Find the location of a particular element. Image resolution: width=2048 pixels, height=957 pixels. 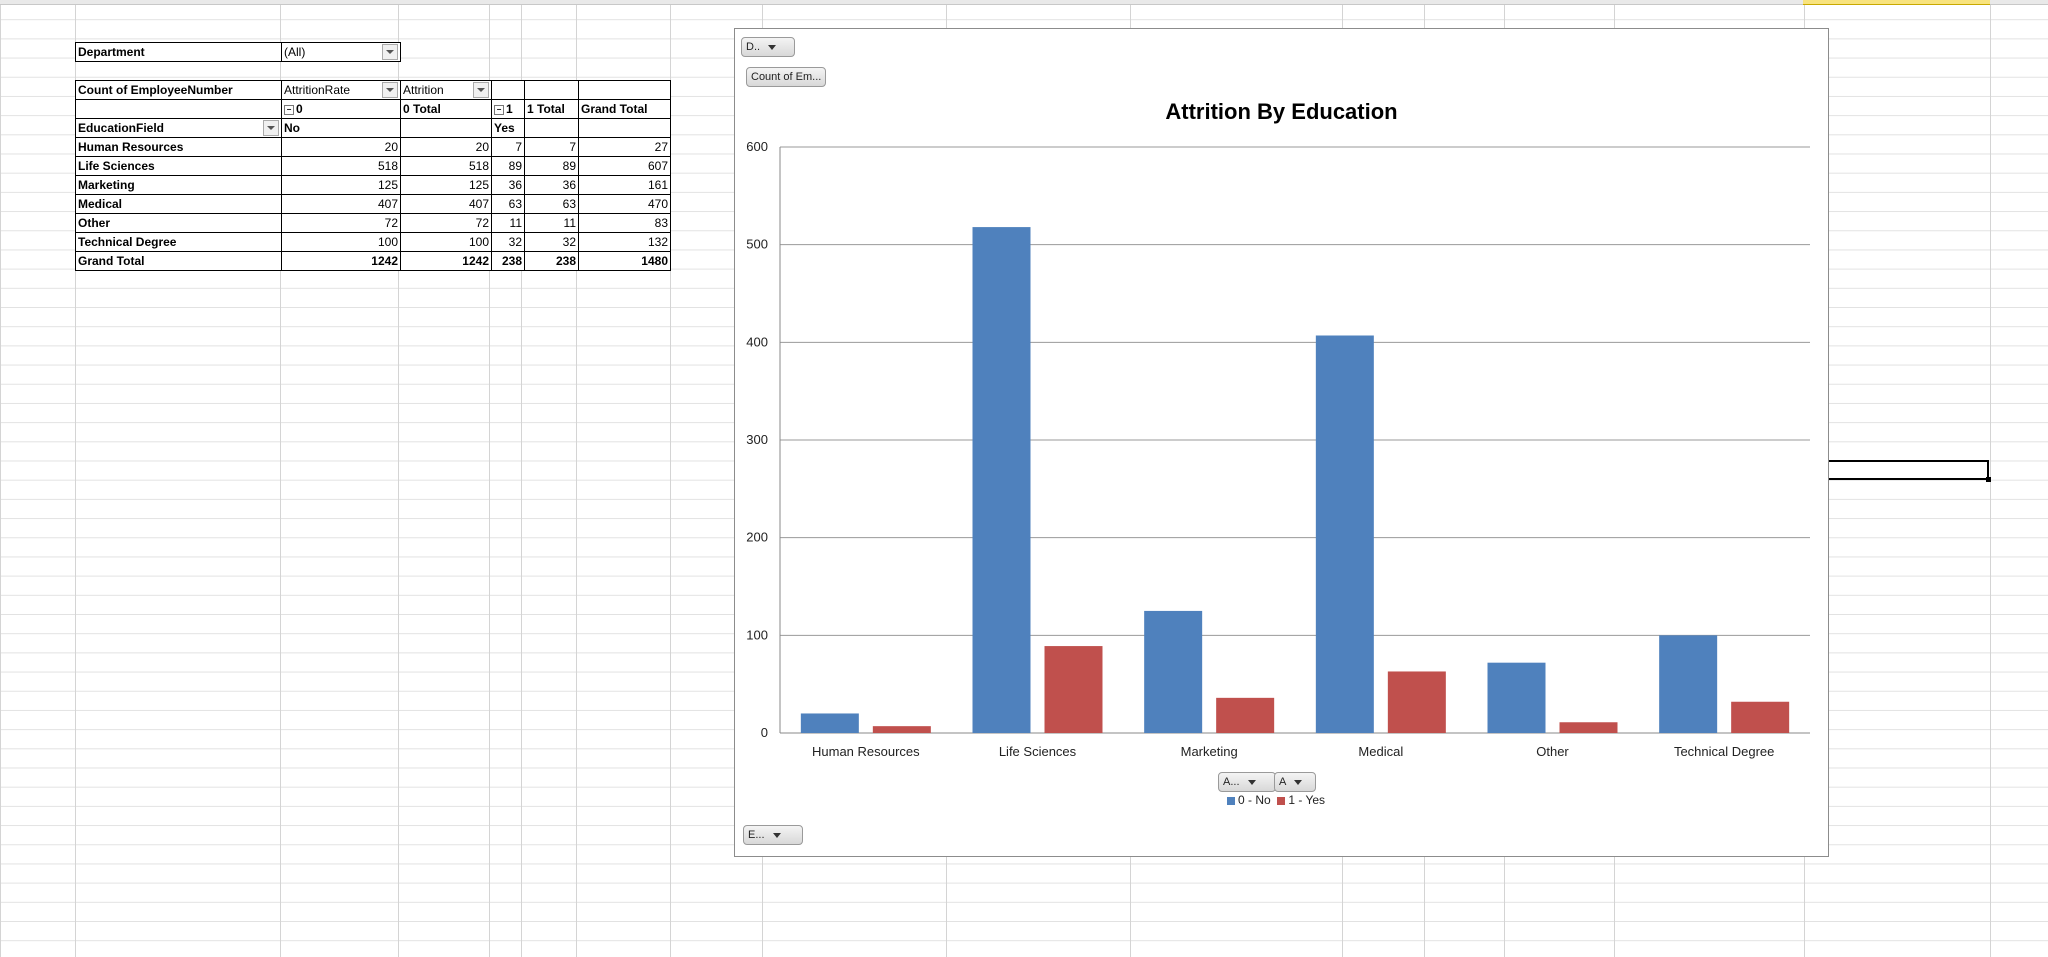

grand-total-row: Grand Total 1242 1242 238 238 1480 is located at coordinates (373, 261).